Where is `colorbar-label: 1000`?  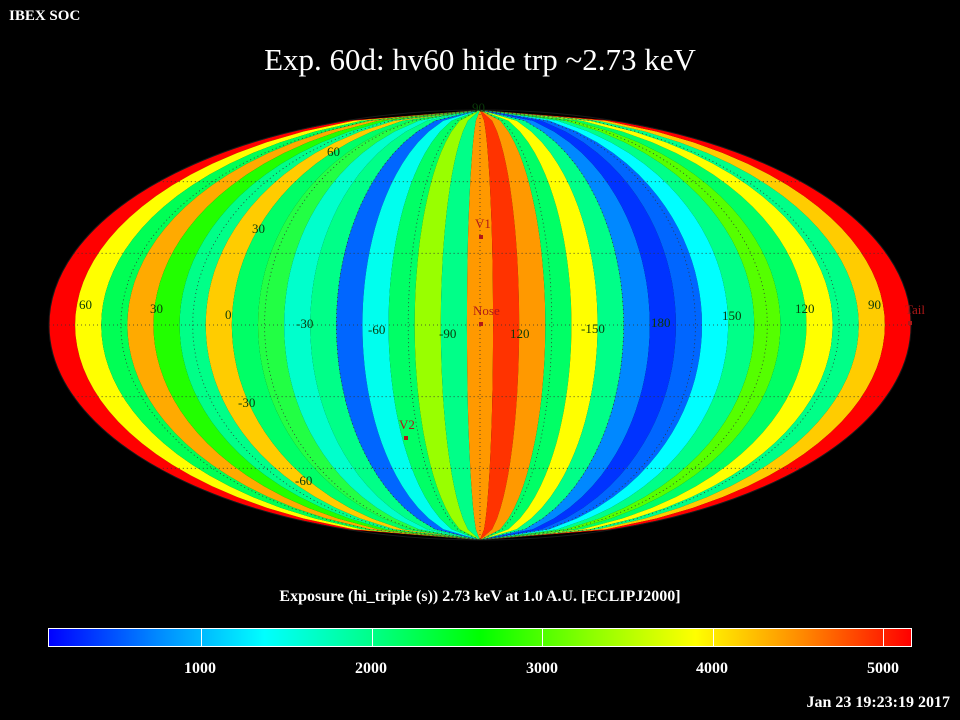 colorbar-label: 1000 is located at coordinates (200, 668).